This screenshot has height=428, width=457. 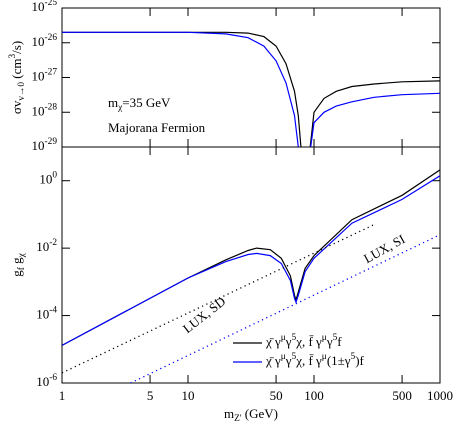 What do you see at coordinates (62, 395) in the screenshot?
I see `x-tick-label: 1` at bounding box center [62, 395].